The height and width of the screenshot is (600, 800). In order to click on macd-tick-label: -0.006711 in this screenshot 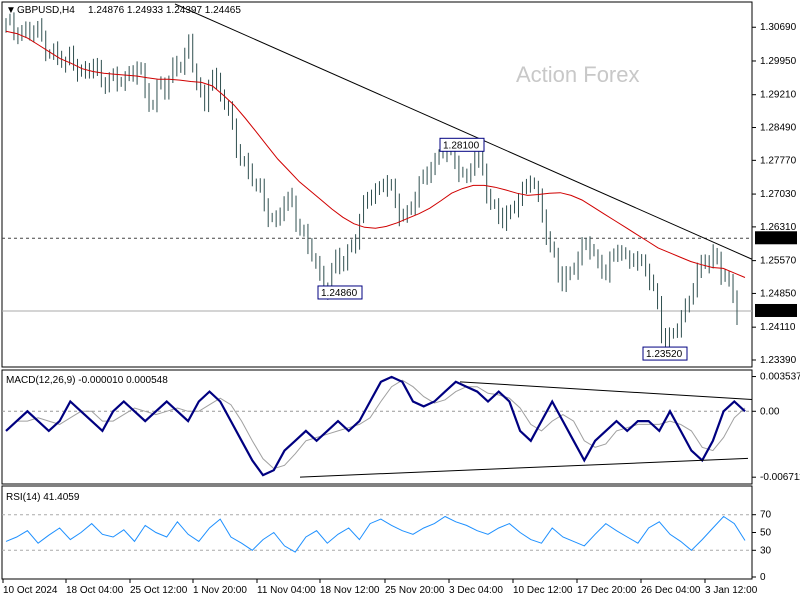, I will do `click(780, 477)`.